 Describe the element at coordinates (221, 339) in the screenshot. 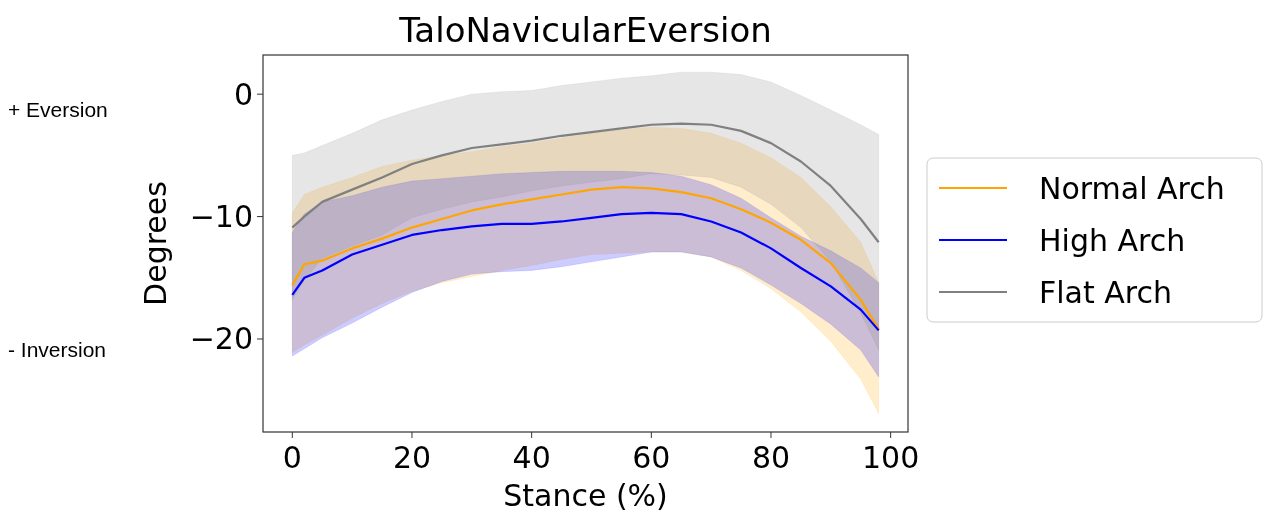

I see `y-tick-label: −20` at that location.